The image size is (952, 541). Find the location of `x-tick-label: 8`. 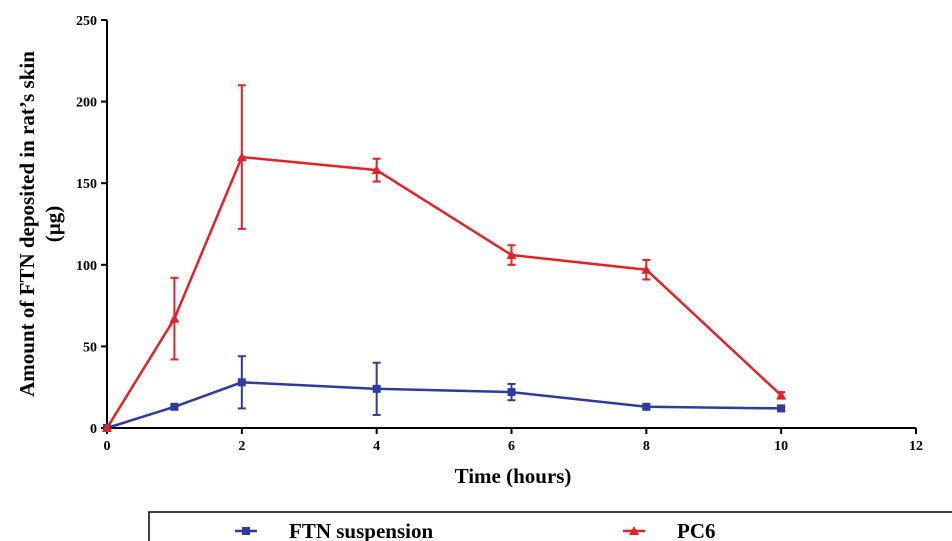

x-tick-label: 8 is located at coordinates (646, 446).